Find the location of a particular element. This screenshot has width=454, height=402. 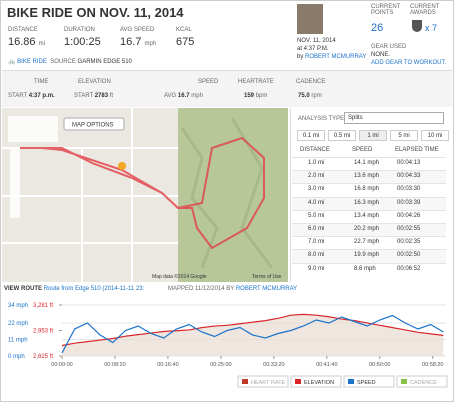

y2-tick-label: 3,281 ft is located at coordinates (43, 306).